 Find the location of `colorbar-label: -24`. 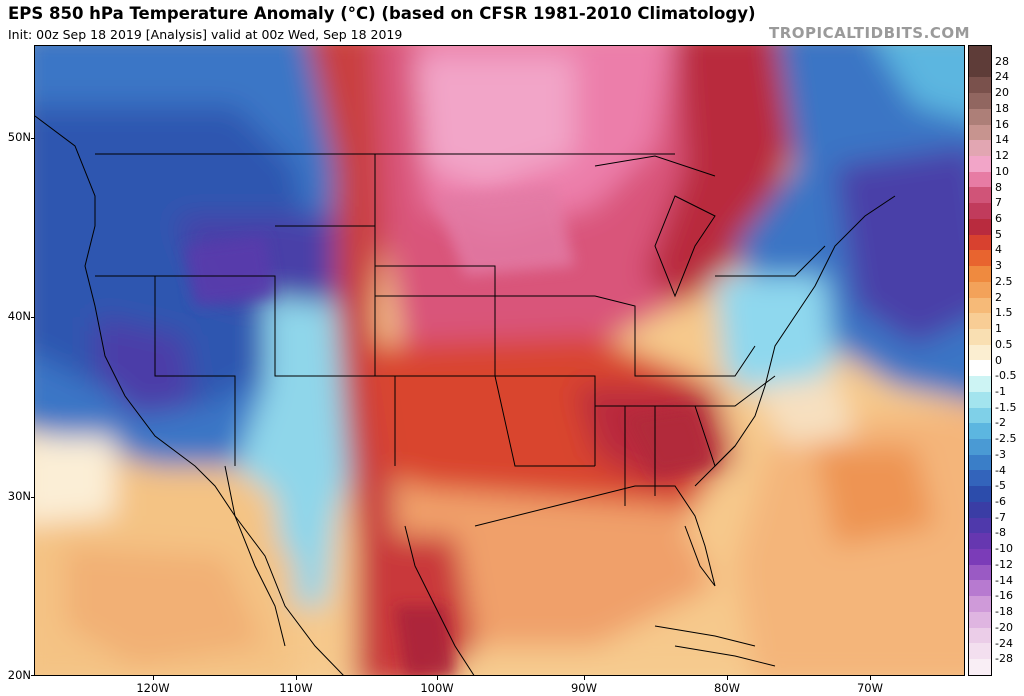

colorbar-label: -24 is located at coordinates (1004, 643).